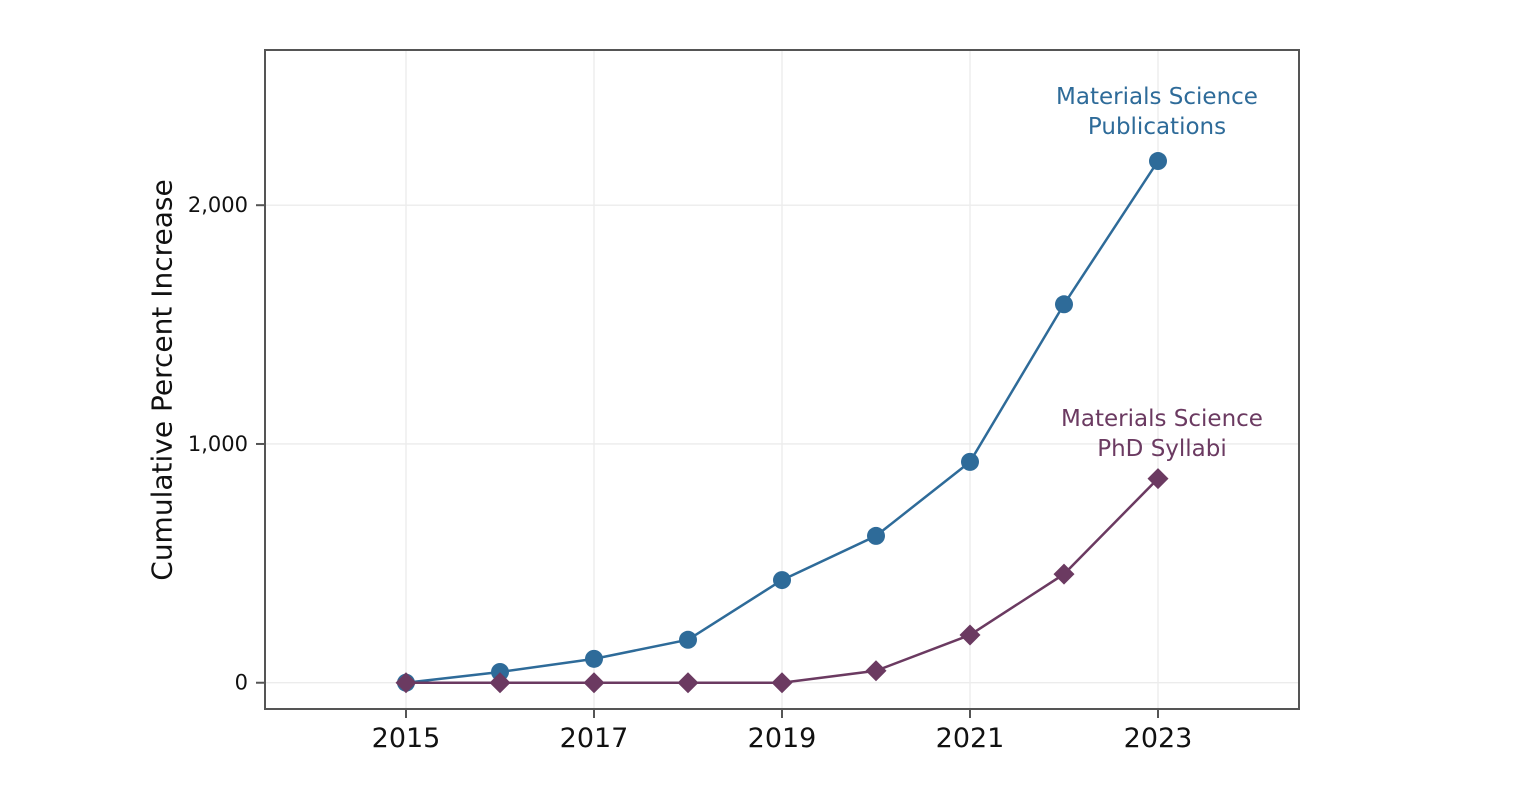 The height and width of the screenshot is (790, 1538). Describe the element at coordinates (1157, 112) in the screenshot. I see `series-label-publications: Materials Science Publications` at that location.